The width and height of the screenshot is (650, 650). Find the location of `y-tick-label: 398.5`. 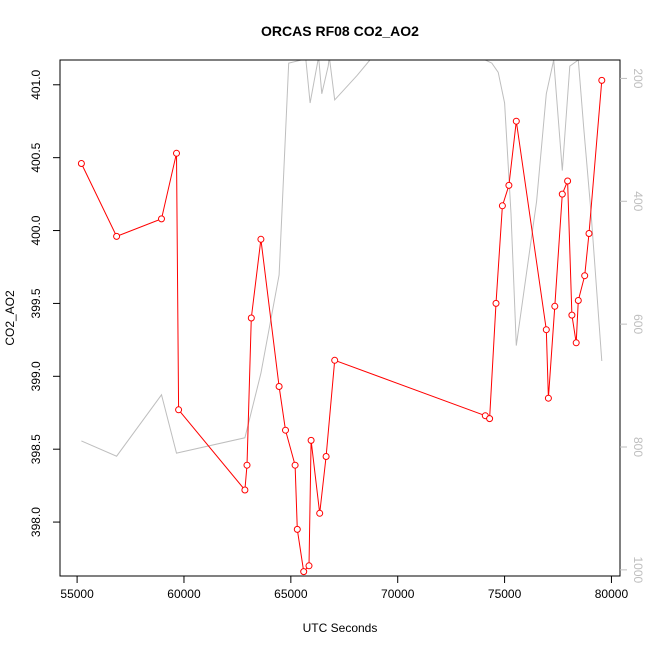

y-tick-label: 398.5 is located at coordinates (36, 449).